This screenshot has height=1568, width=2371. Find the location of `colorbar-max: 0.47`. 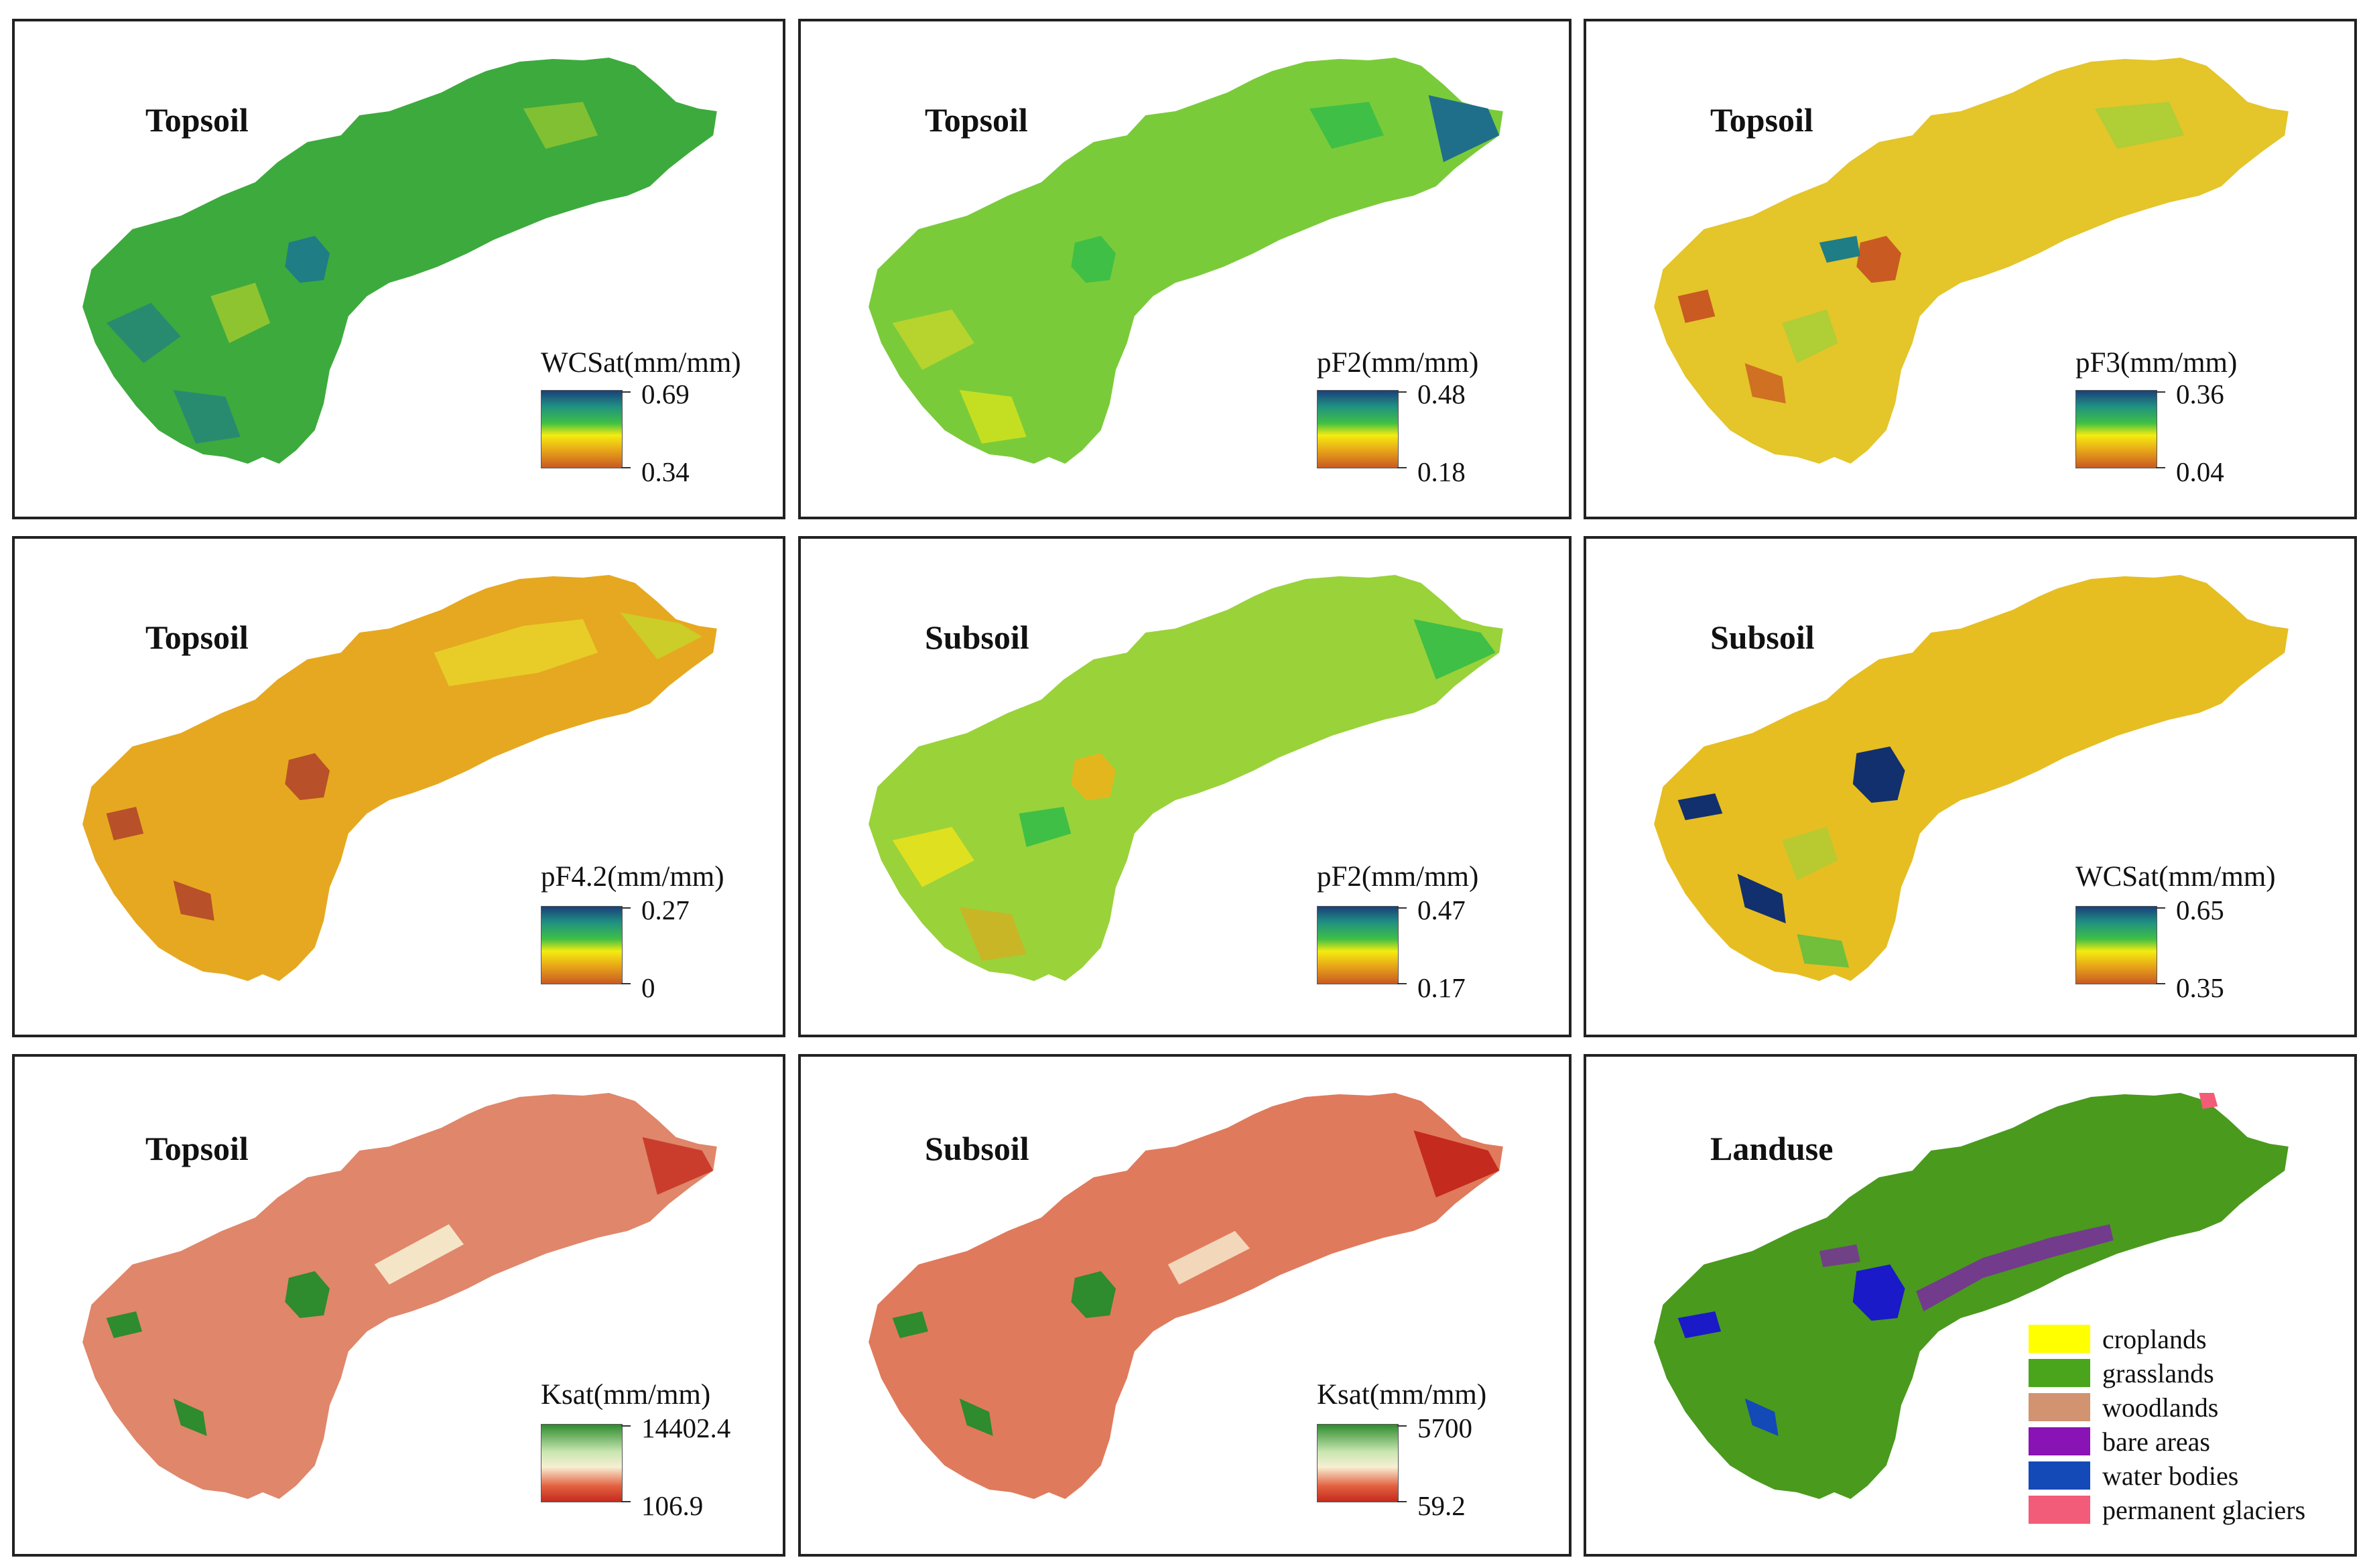

colorbar-max: 0.47 is located at coordinates (1441, 910).